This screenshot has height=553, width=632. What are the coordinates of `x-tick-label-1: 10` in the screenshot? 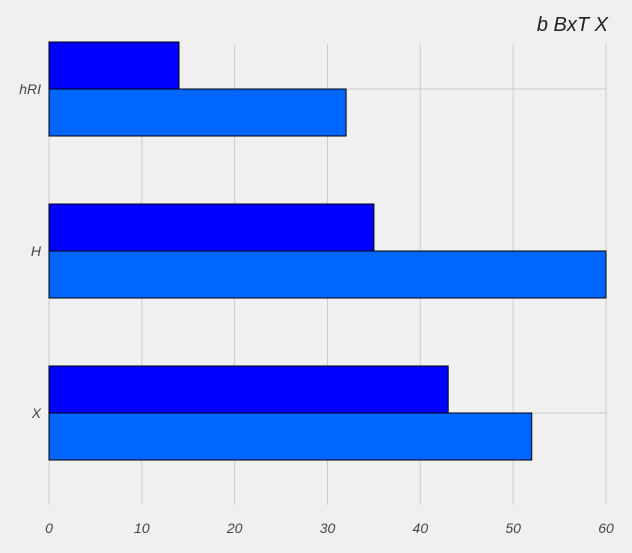 It's located at (142, 528).